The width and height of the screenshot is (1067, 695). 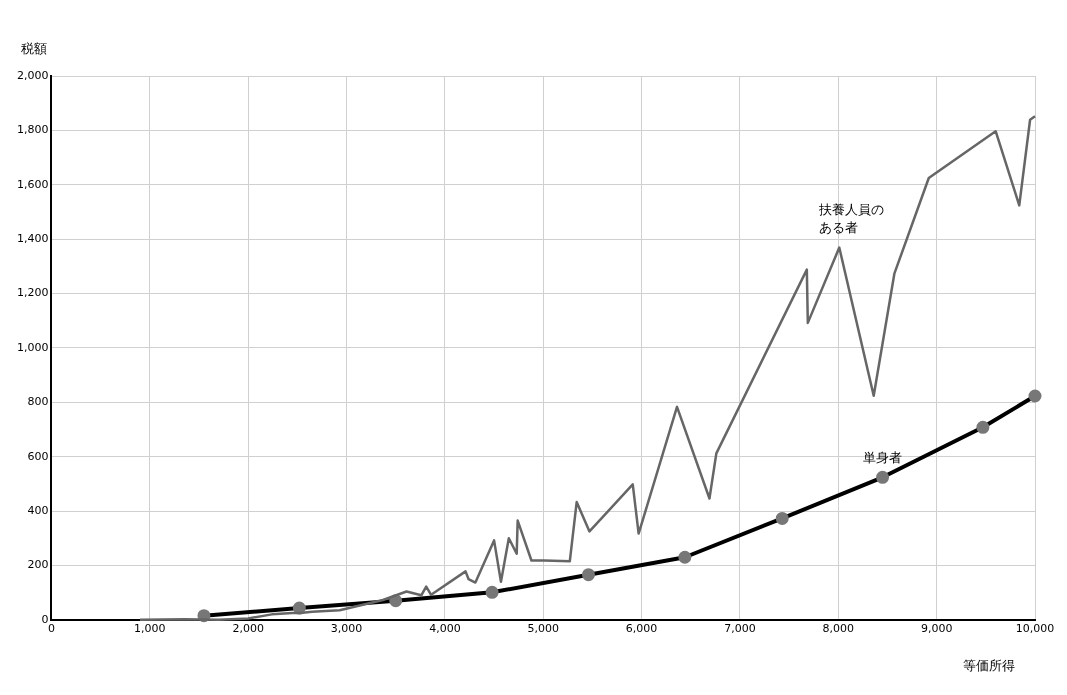 I want to click on x-tick-label: 5,000, so click(x=543, y=629).